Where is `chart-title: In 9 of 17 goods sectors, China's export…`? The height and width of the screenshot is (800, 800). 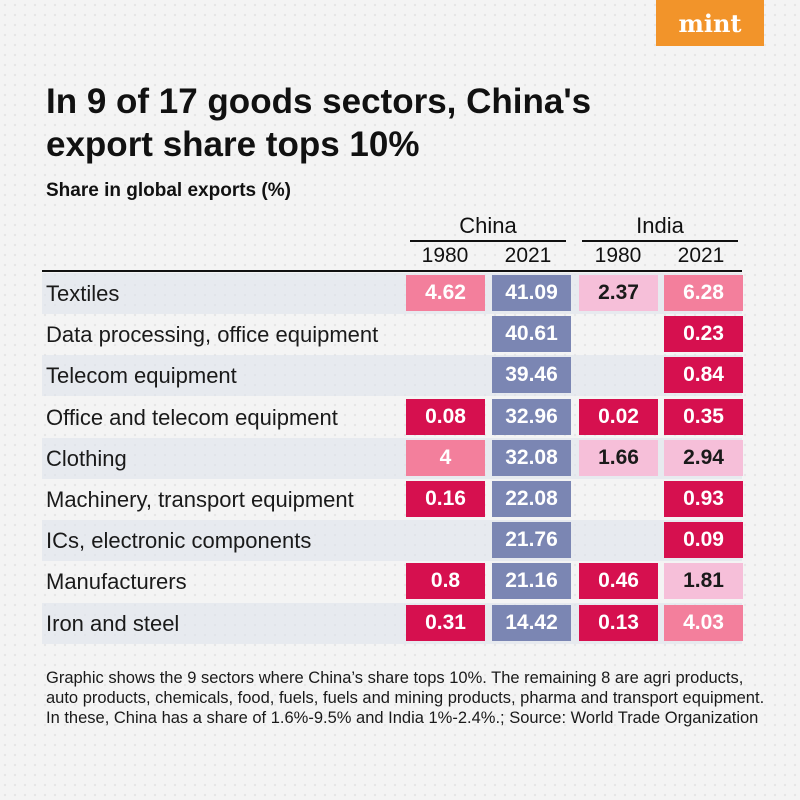
chart-title: In 9 of 17 goods sectors, China's export… is located at coordinates (319, 123).